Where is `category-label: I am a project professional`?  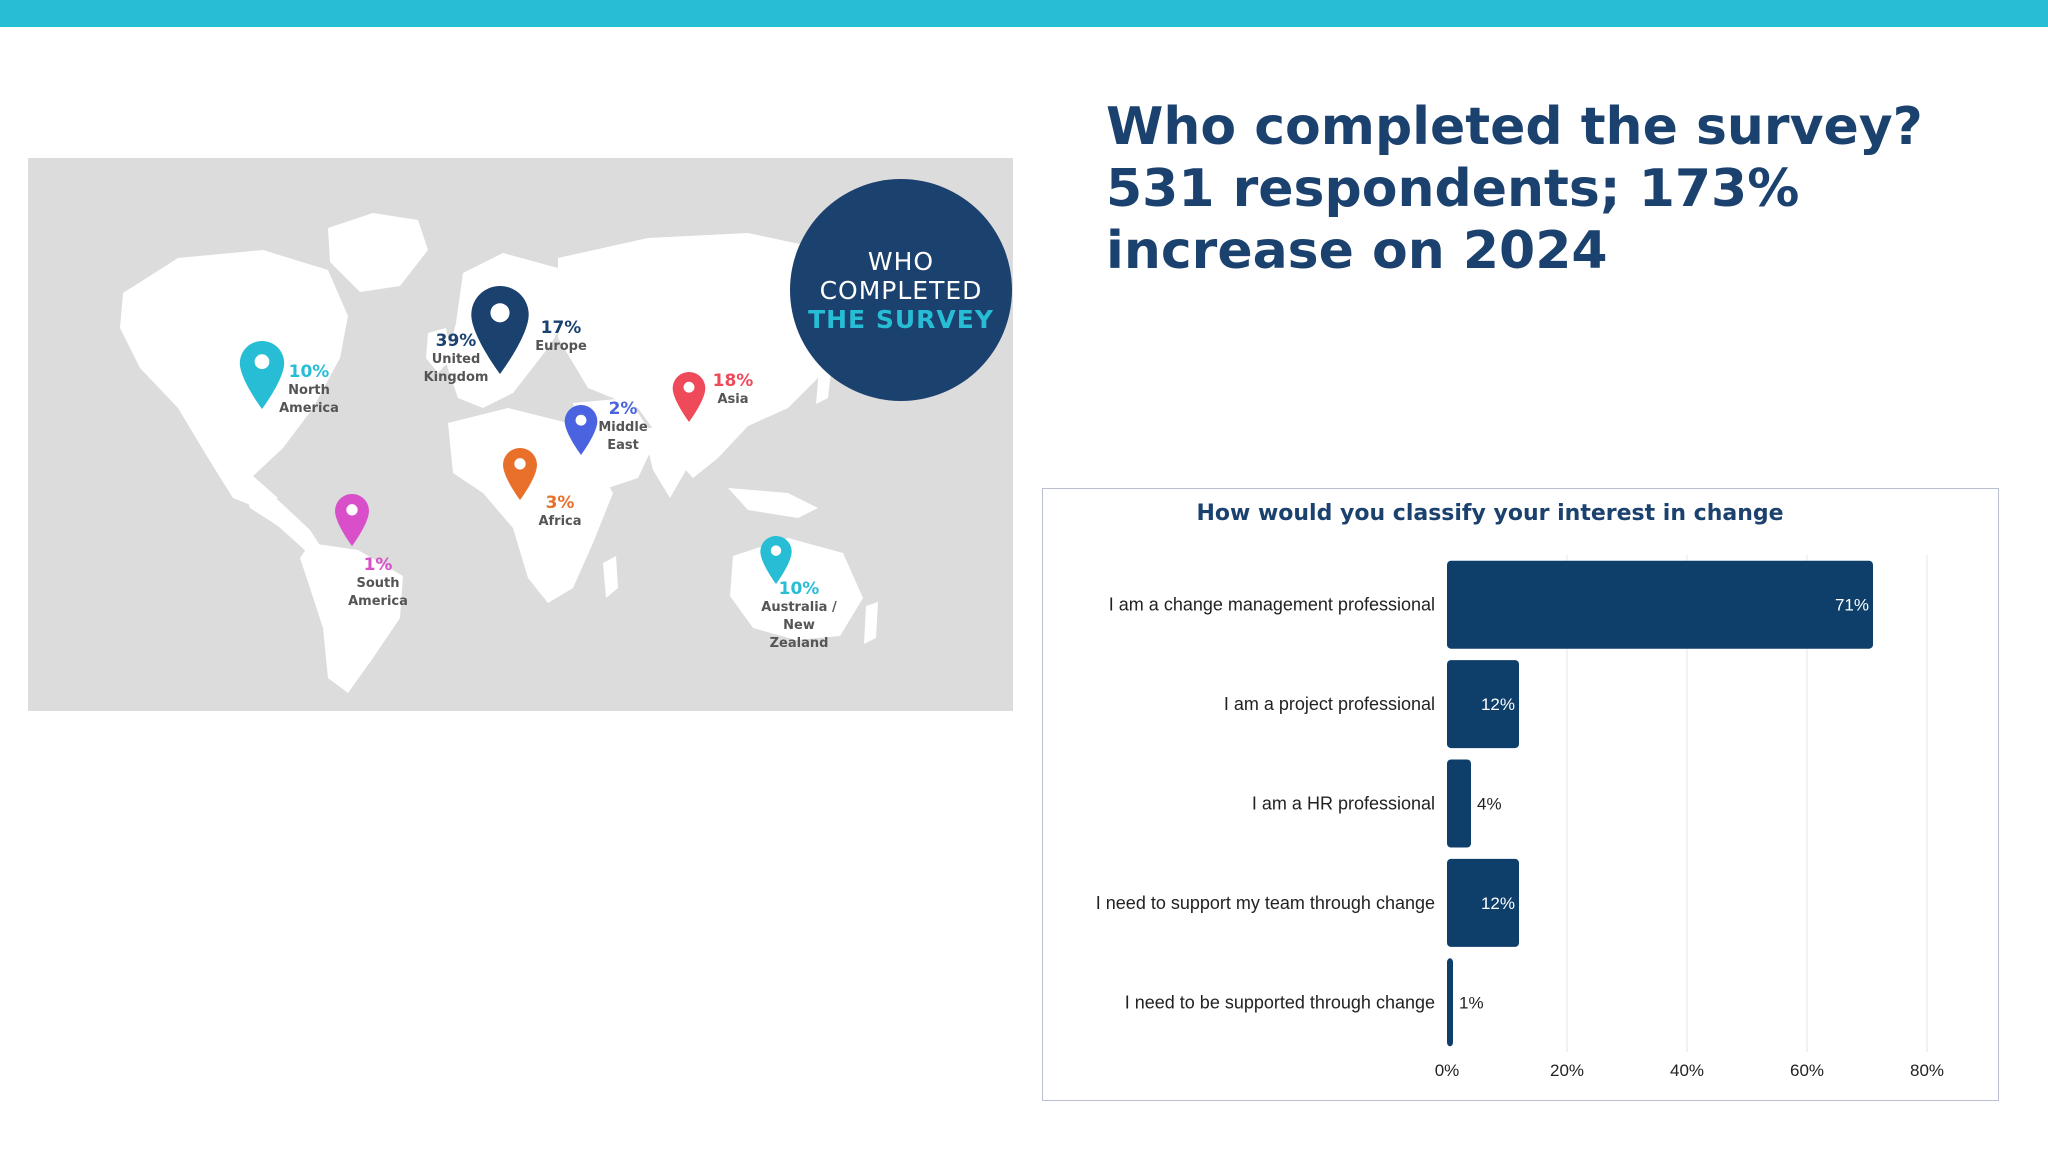
category-label: I am a project professional is located at coordinates (1329, 704).